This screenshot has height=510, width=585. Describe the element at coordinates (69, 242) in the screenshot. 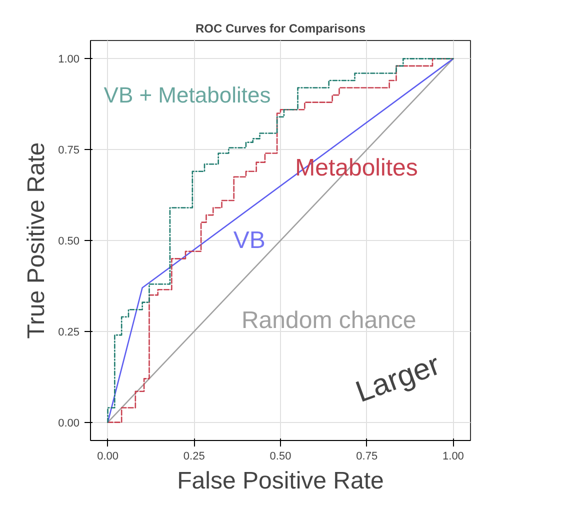

I see `y-tick-label: 0.50` at that location.